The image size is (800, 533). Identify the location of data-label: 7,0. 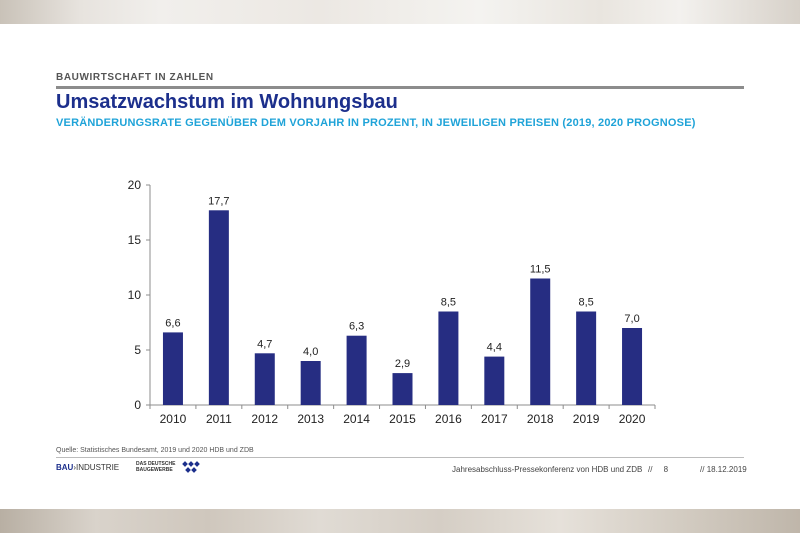
(631, 319).